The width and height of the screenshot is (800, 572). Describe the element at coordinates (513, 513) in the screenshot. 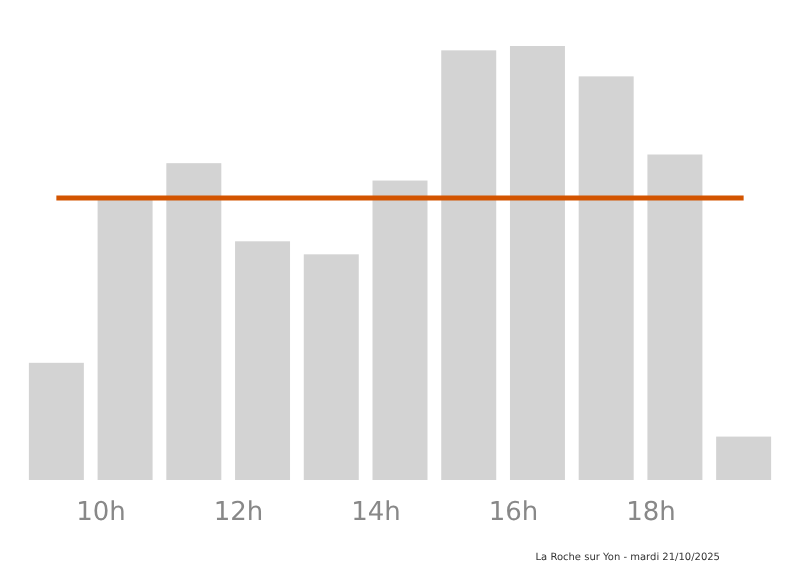

I see `x-tick-label: 16h` at that location.